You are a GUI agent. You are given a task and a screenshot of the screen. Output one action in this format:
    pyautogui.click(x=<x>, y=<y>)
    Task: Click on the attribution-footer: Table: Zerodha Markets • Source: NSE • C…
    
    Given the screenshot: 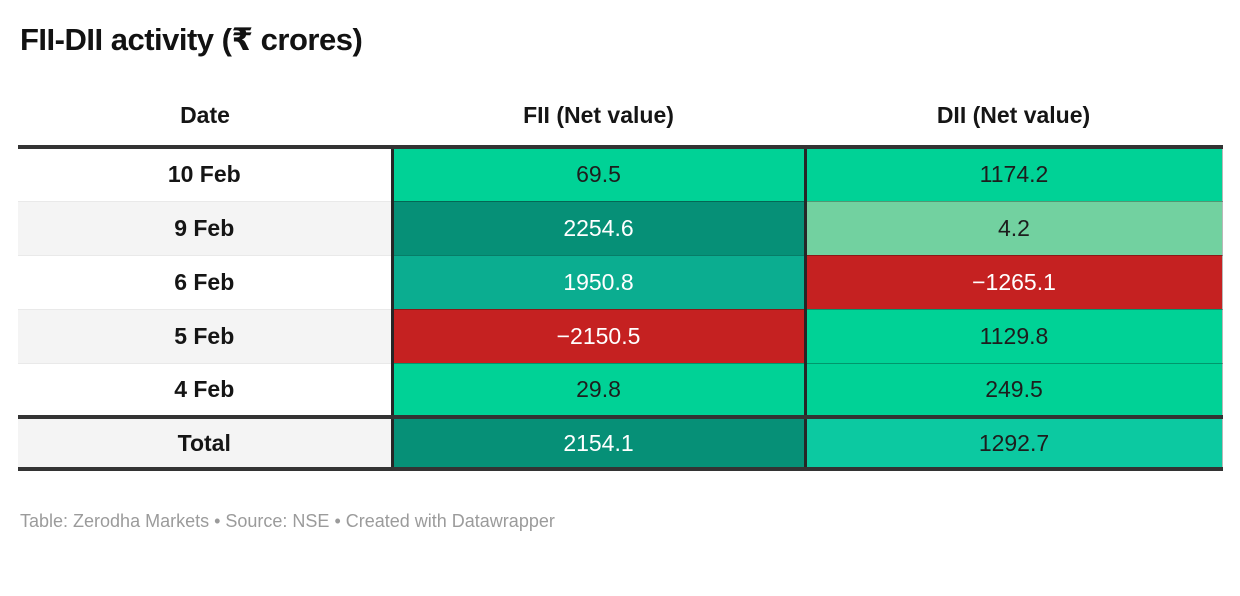 What is the action you would take?
    pyautogui.click(x=287, y=521)
    